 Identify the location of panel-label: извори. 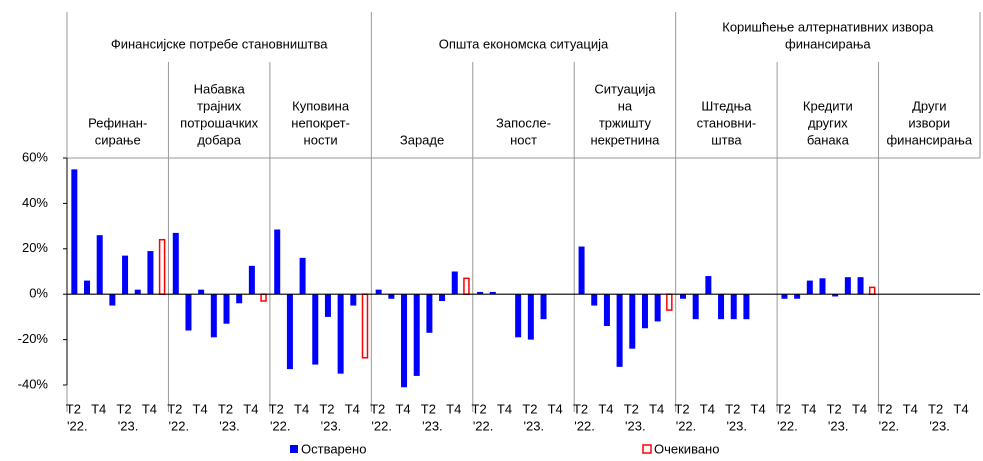
(929, 122).